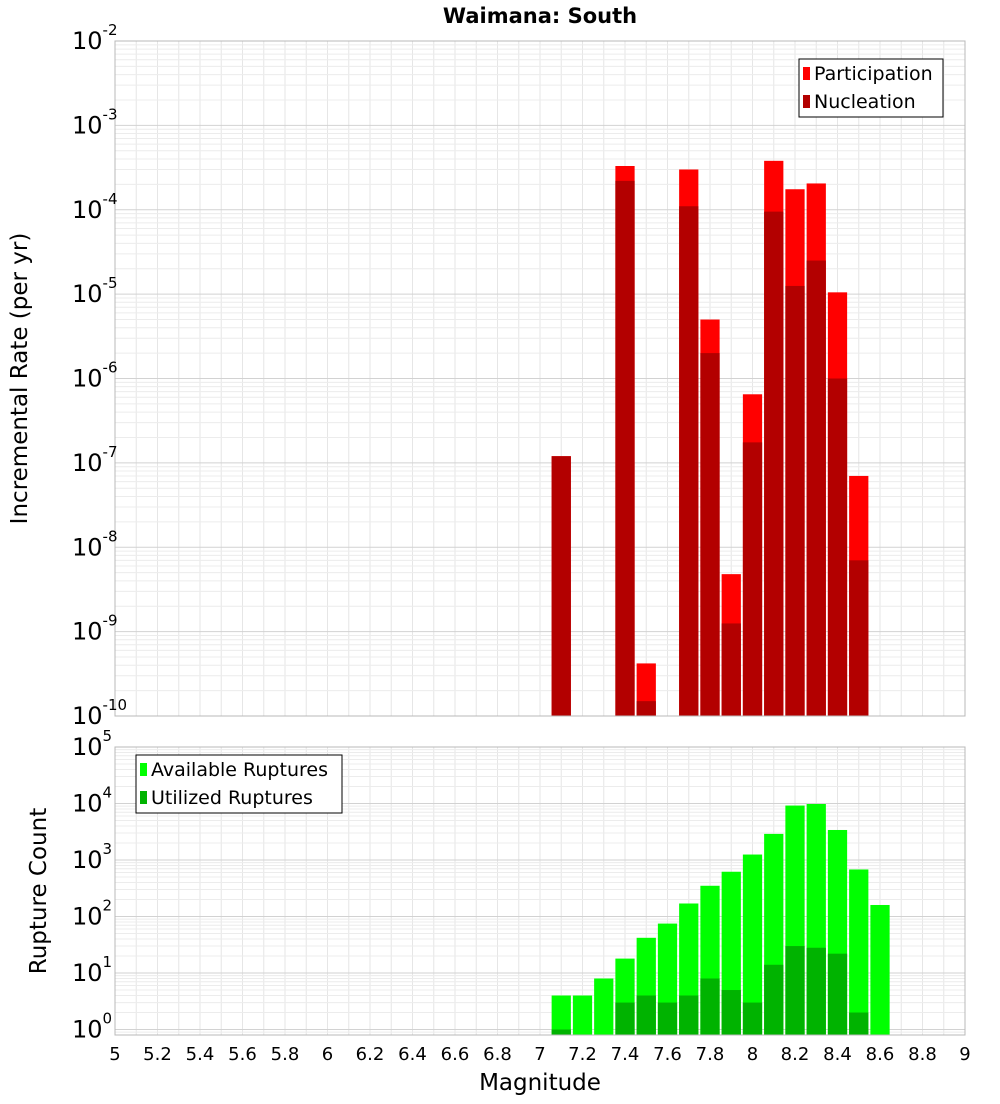 This screenshot has width=1000, height=1104. What do you see at coordinates (285, 1054) in the screenshot?
I see `x-tick-label: 5.8` at bounding box center [285, 1054].